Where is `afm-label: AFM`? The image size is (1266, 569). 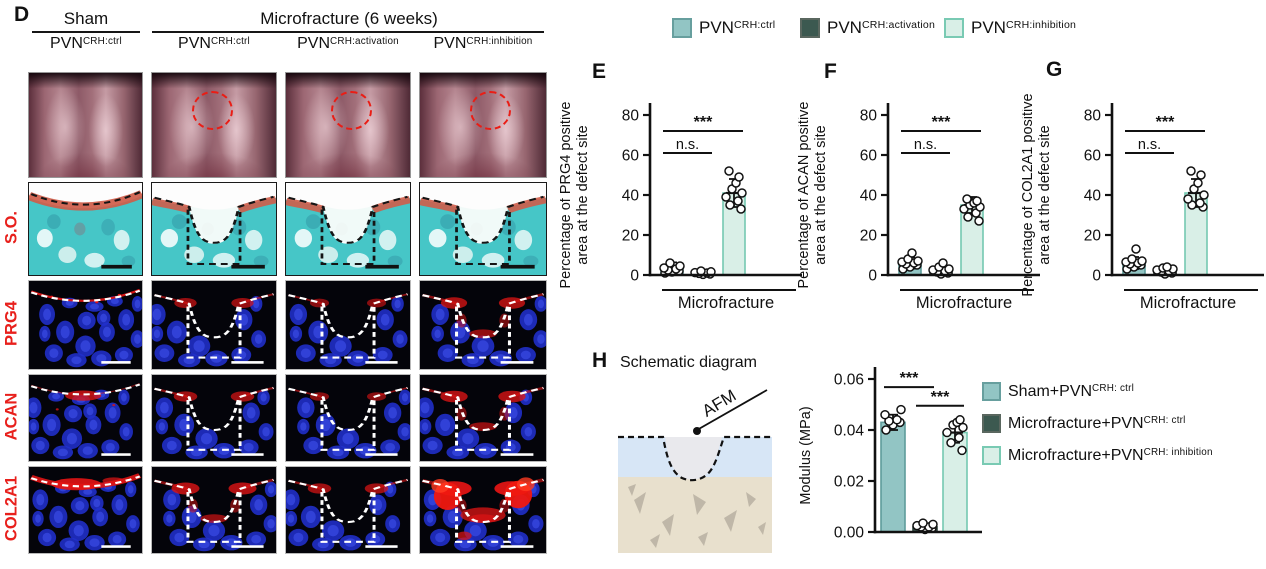 afm-label: AFM is located at coordinates (719, 403).